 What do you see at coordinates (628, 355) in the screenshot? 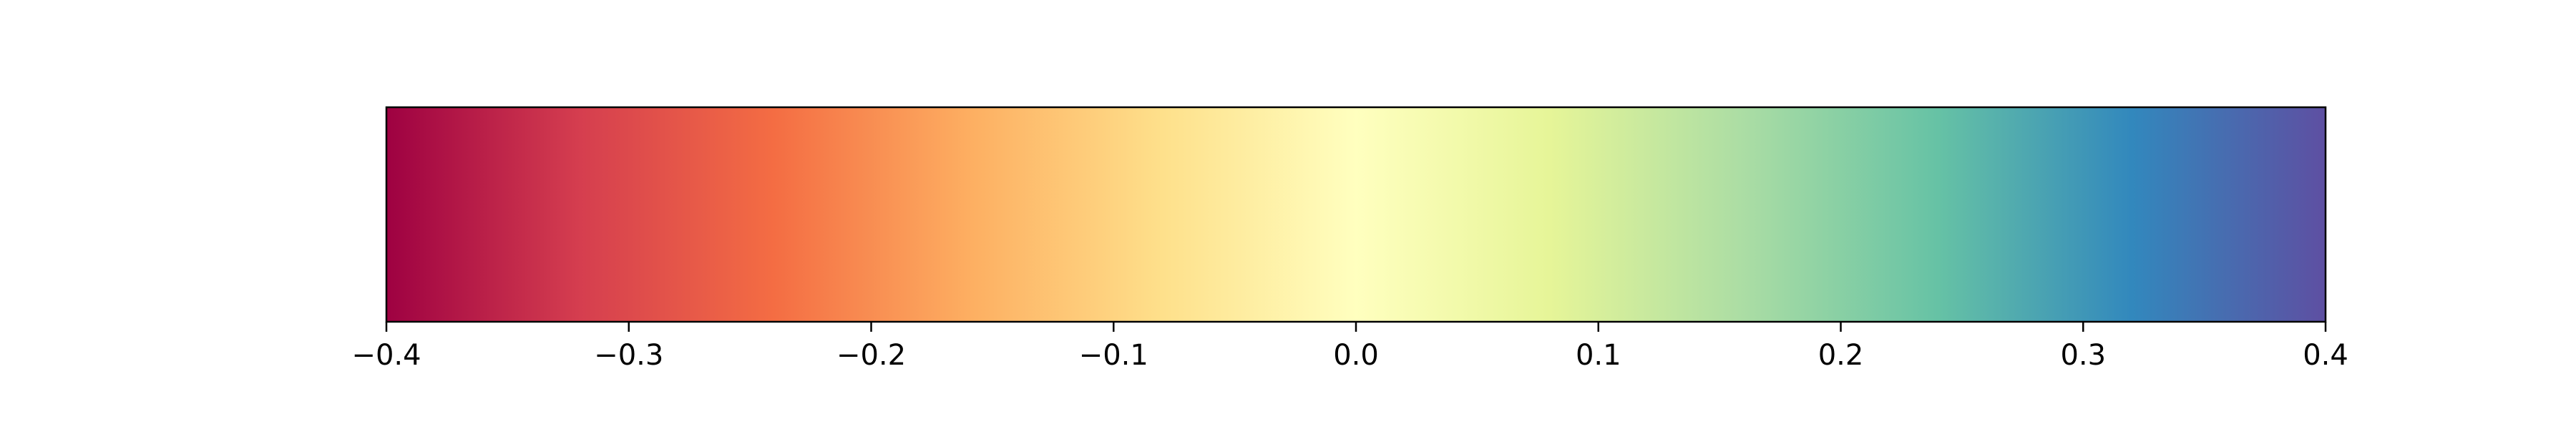
I see `tick-label: −0.3` at bounding box center [628, 355].